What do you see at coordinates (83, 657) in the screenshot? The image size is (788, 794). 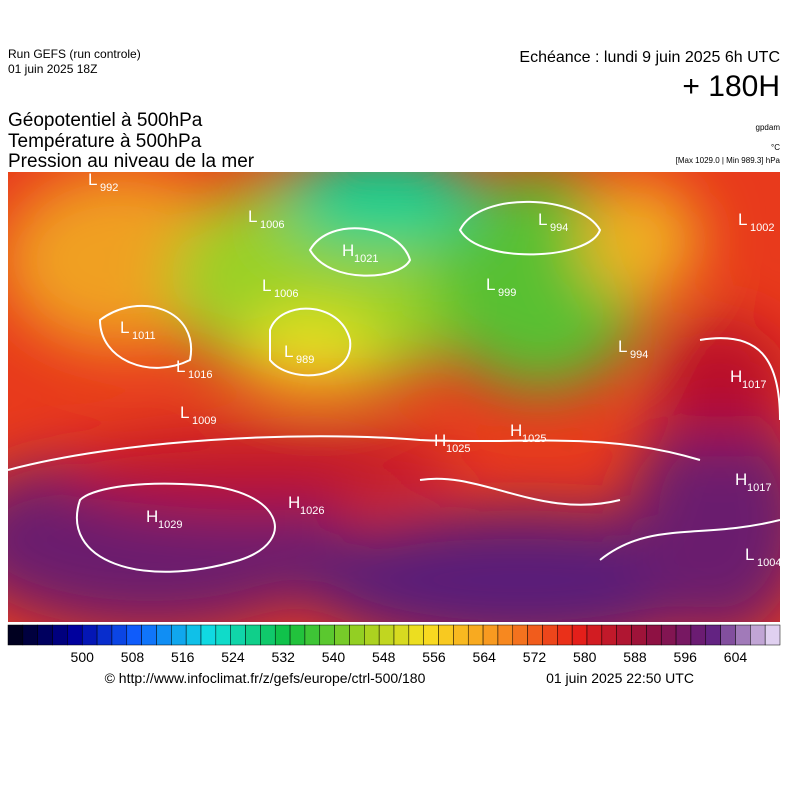 I see `colorbar-tick-label: 500` at bounding box center [83, 657].